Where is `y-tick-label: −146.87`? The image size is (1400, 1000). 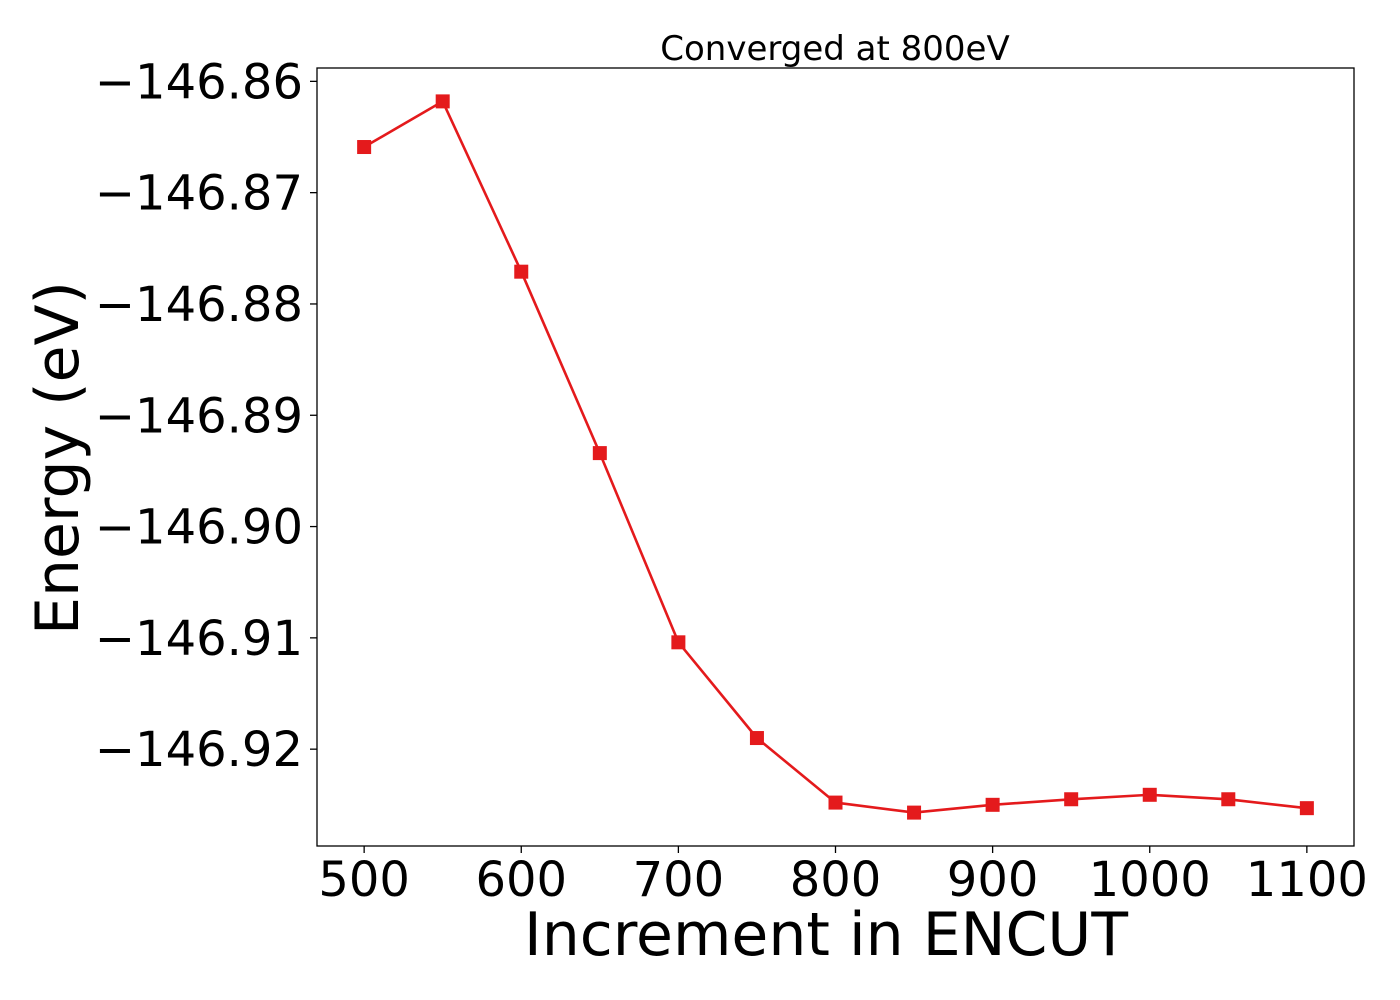 y-tick-label: −146.87 is located at coordinates (199, 194).